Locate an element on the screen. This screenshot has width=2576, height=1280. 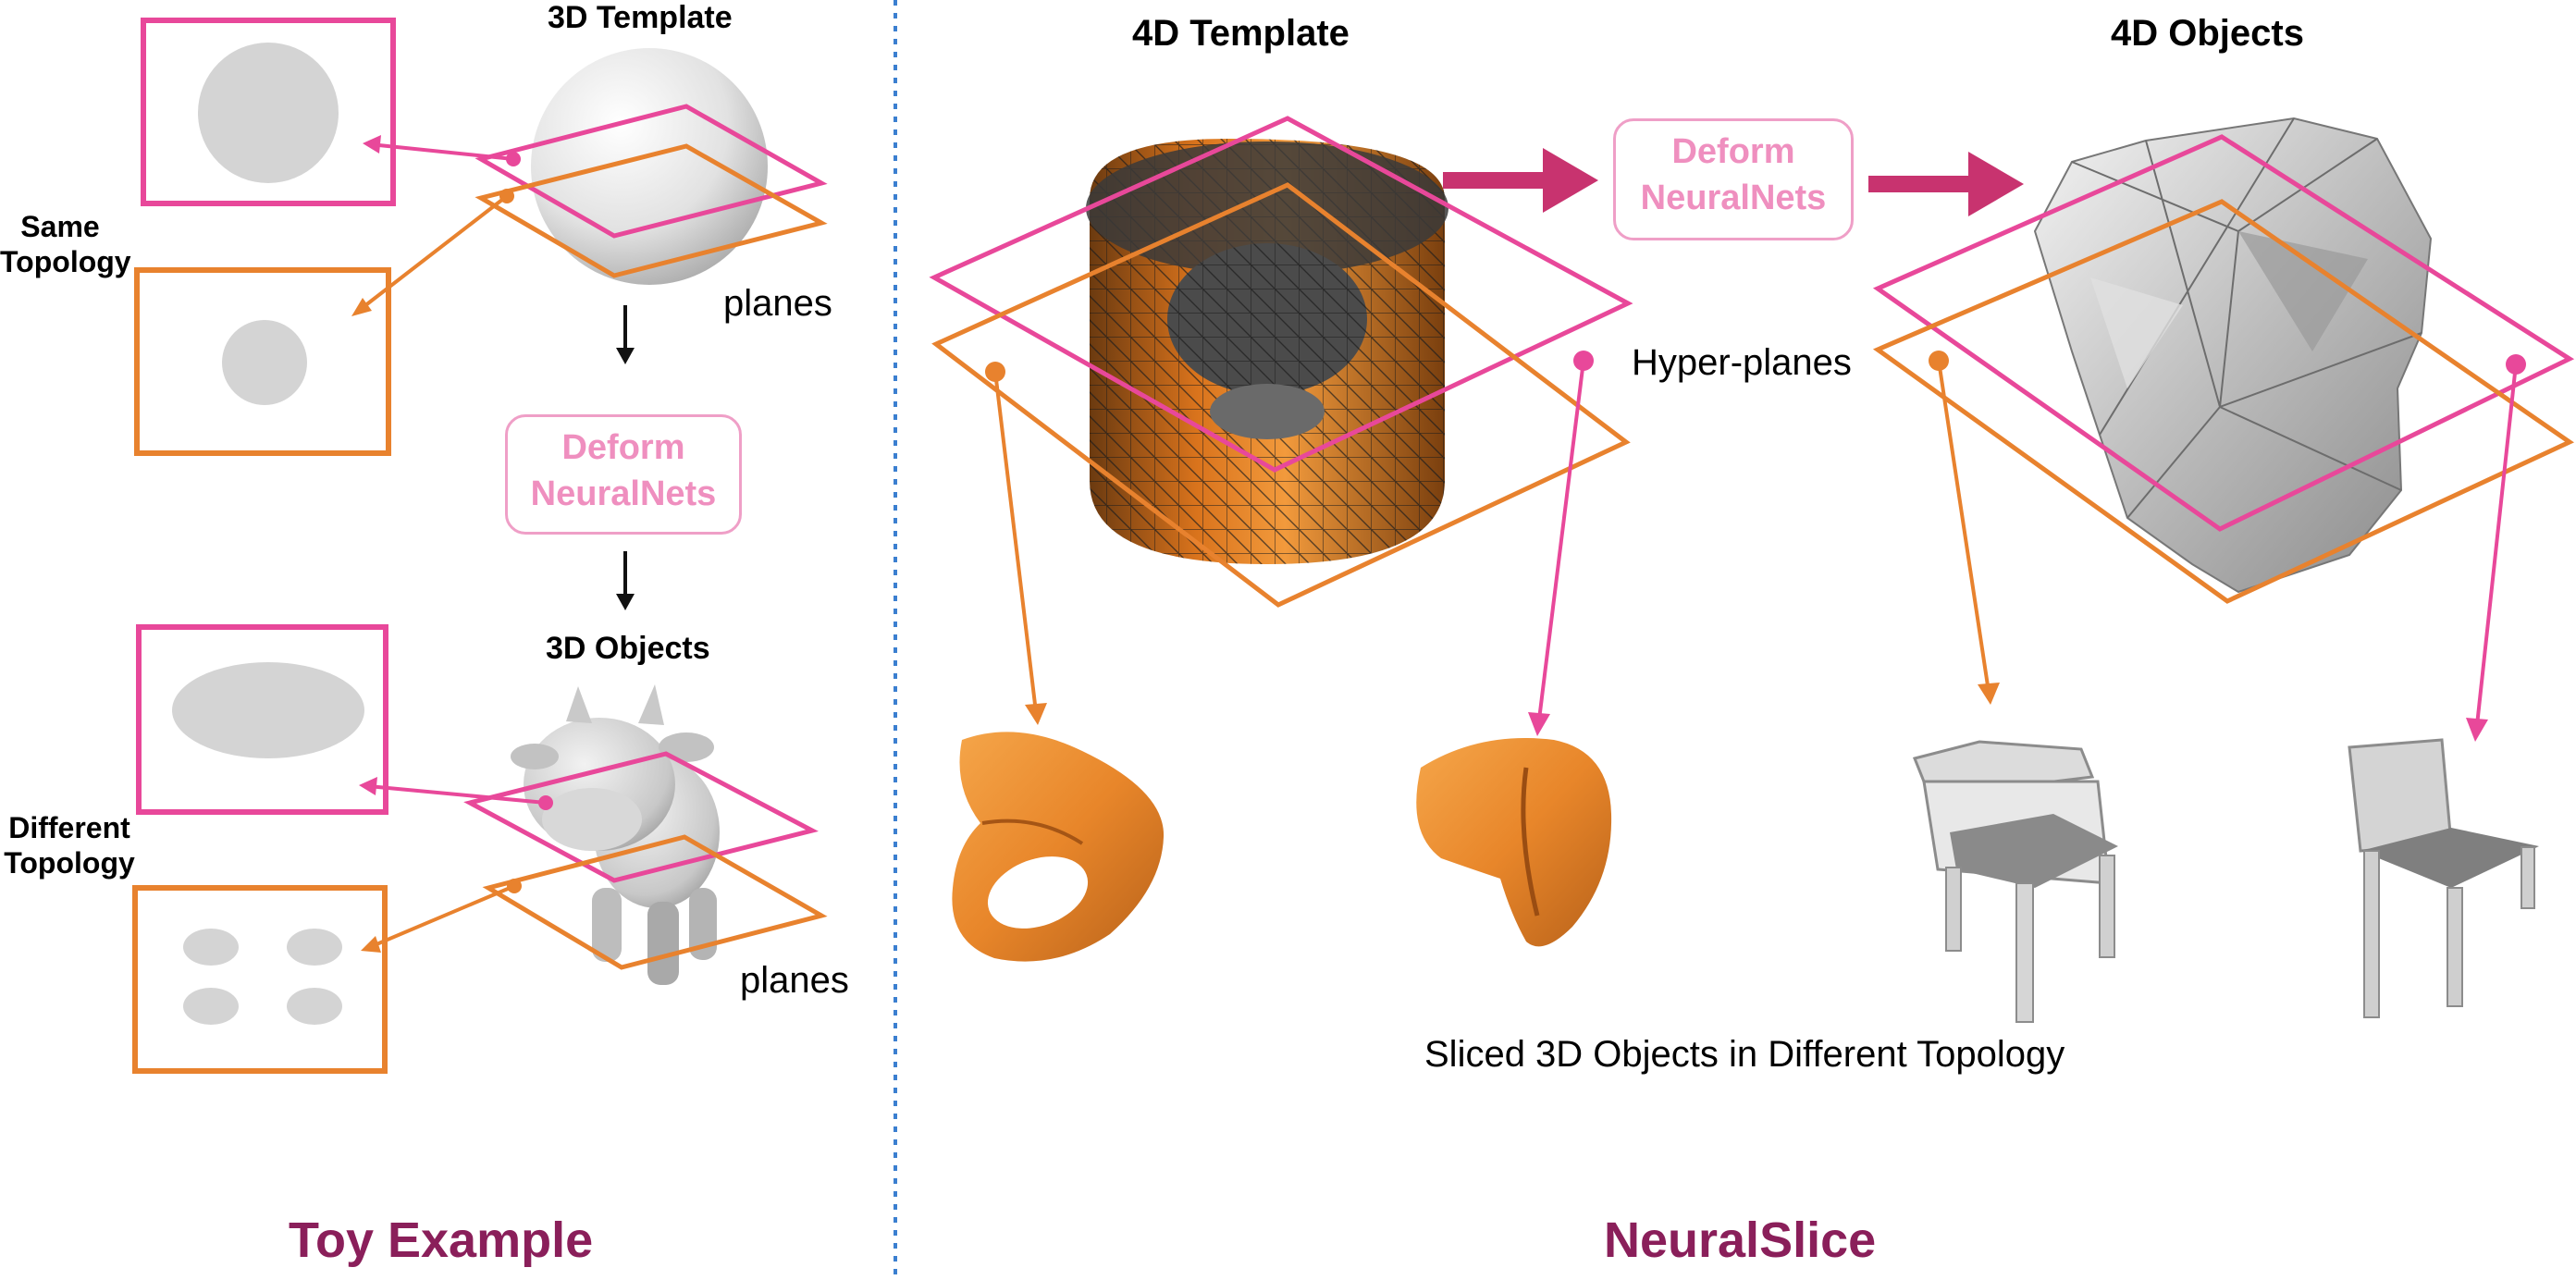
sliced-objects-caption: Sliced 3D Objects in Different Topology is located at coordinates (1744, 1054).